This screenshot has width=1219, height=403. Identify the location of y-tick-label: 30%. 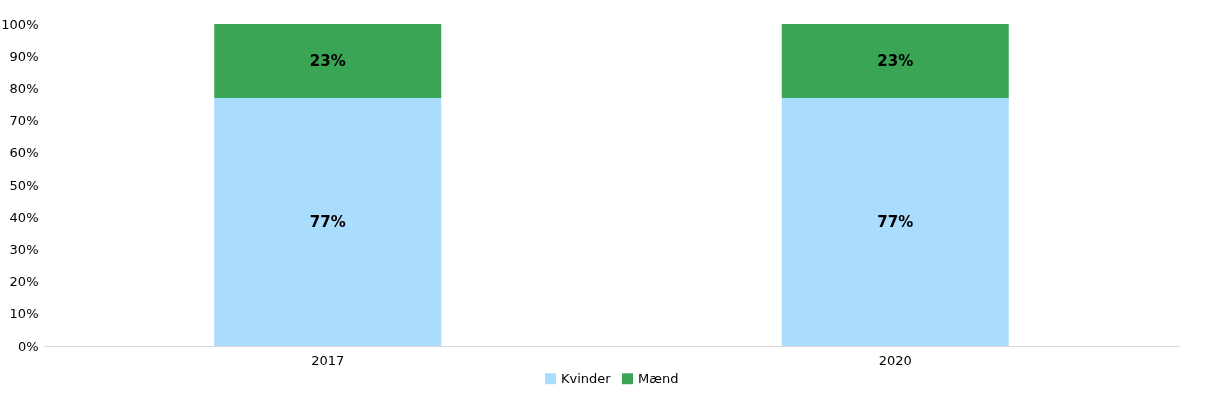
(24, 249).